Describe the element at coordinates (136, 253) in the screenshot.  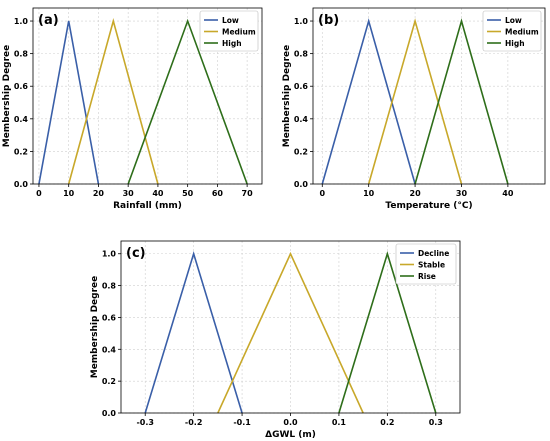
I see `panel-label: (c)` at that location.